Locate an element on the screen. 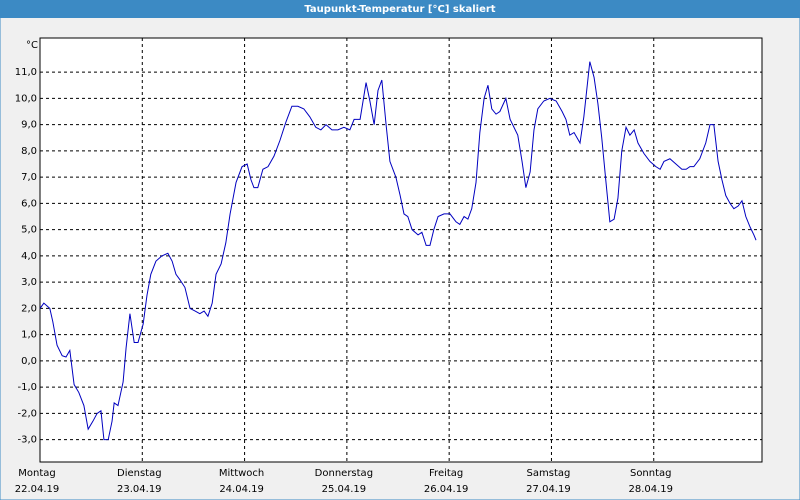 This screenshot has width=800, height=500. y-tick-label: 6,0 is located at coordinates (29, 203).